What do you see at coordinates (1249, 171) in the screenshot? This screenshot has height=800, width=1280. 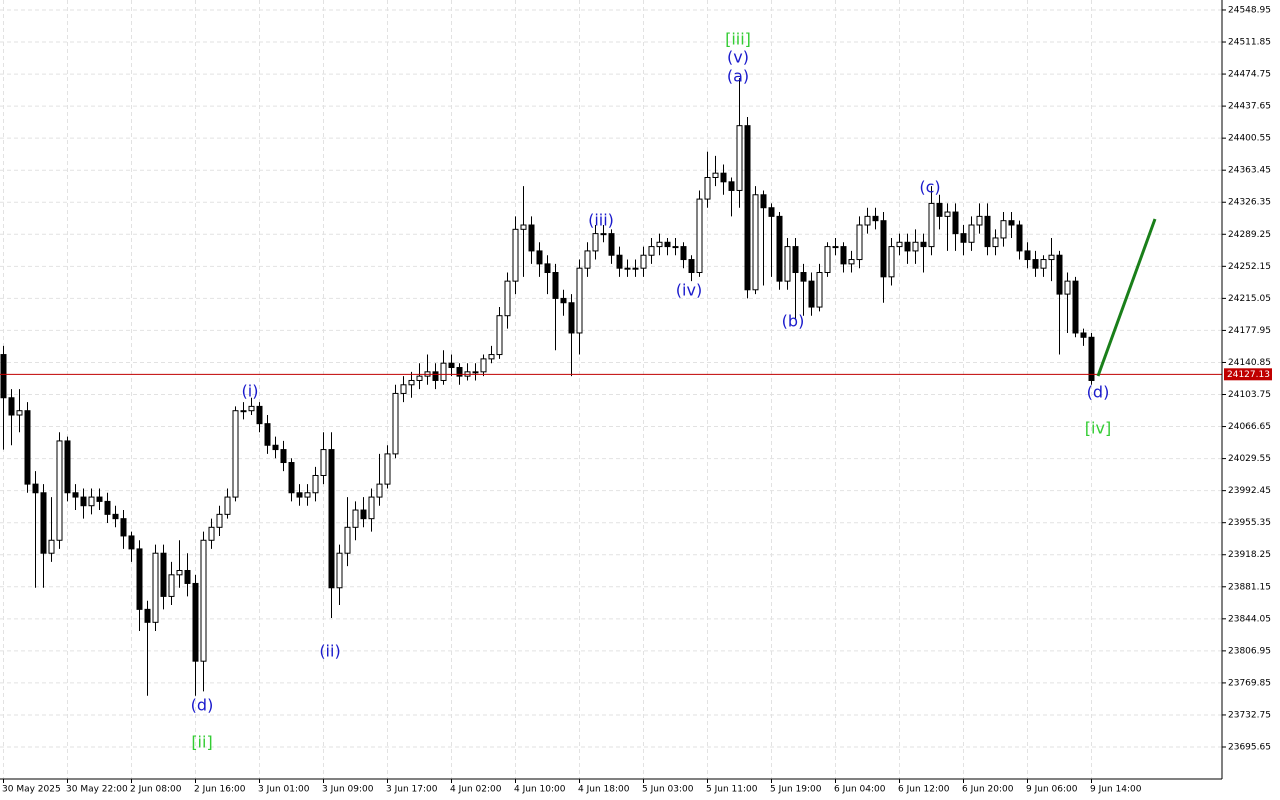 I see `y-tick-label: 24363.45` at bounding box center [1249, 171].